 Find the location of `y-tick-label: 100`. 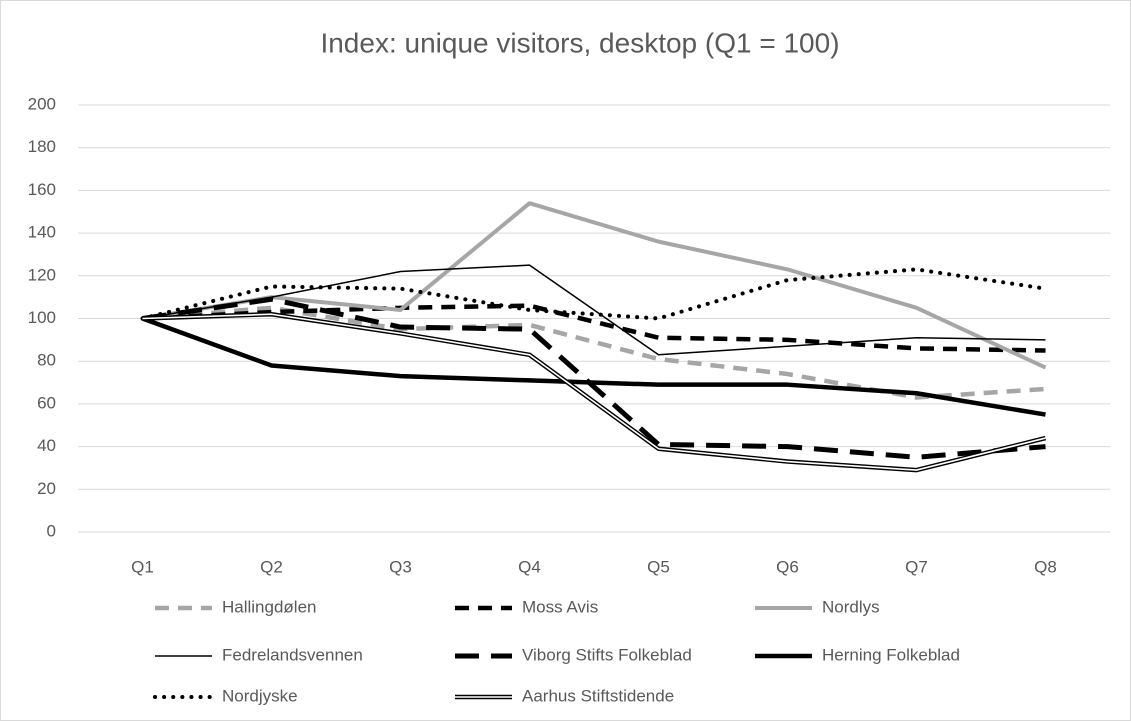

y-tick-label: 100 is located at coordinates (42, 317).